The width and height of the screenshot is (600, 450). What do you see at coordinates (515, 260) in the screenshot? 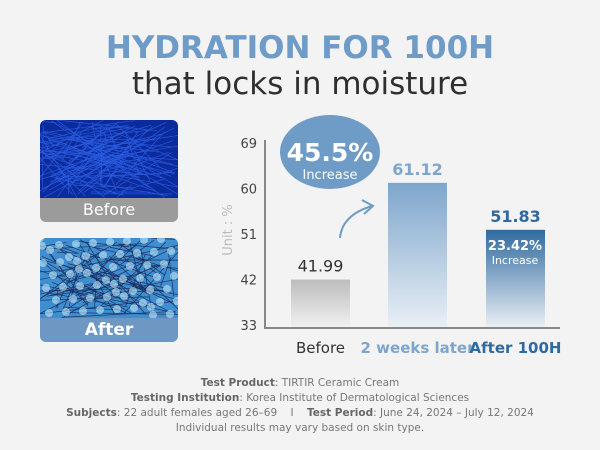
I see `after-callout-text: Increase` at bounding box center [515, 260].